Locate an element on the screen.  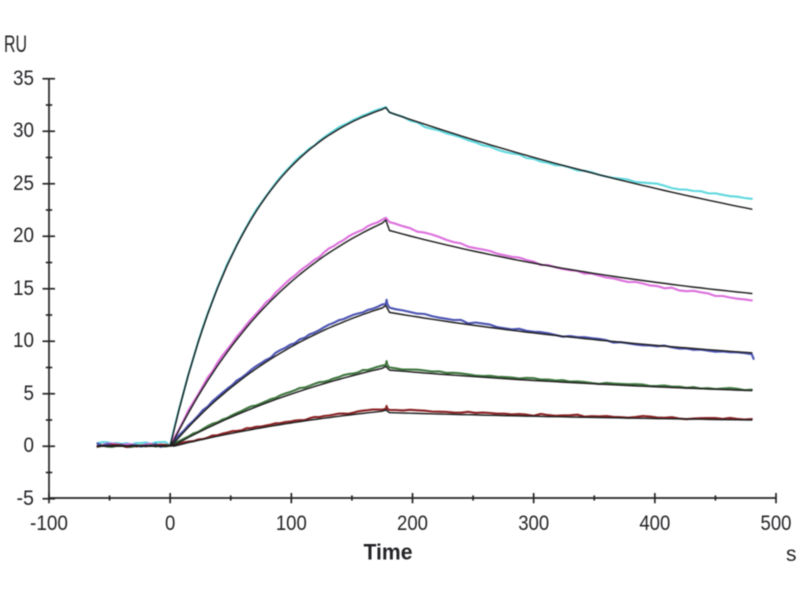
svg-text: 200 is located at coordinates (412, 523).